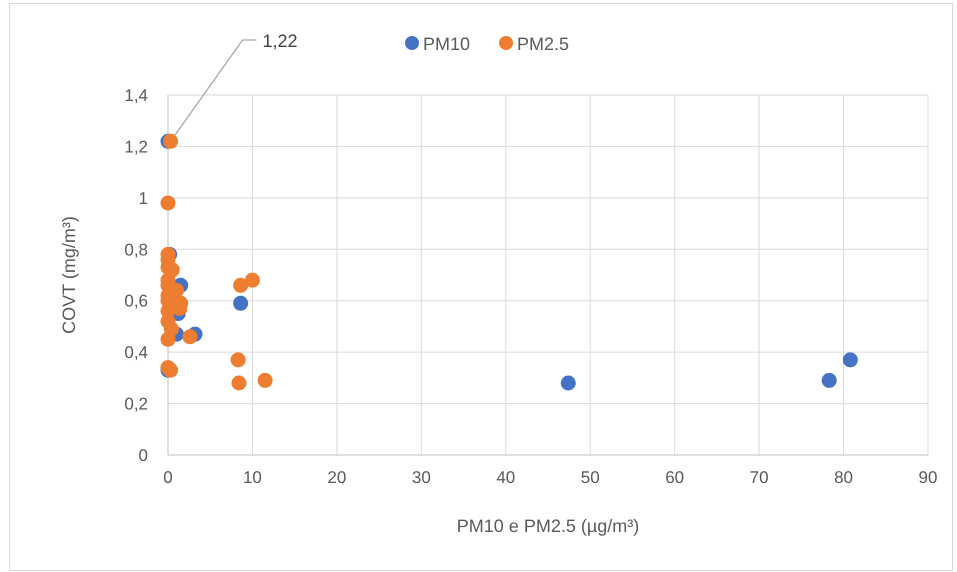 The image size is (957, 572). I want to click on x-axis-title: PM10 e PM2.5 (µg/m³), so click(548, 526).